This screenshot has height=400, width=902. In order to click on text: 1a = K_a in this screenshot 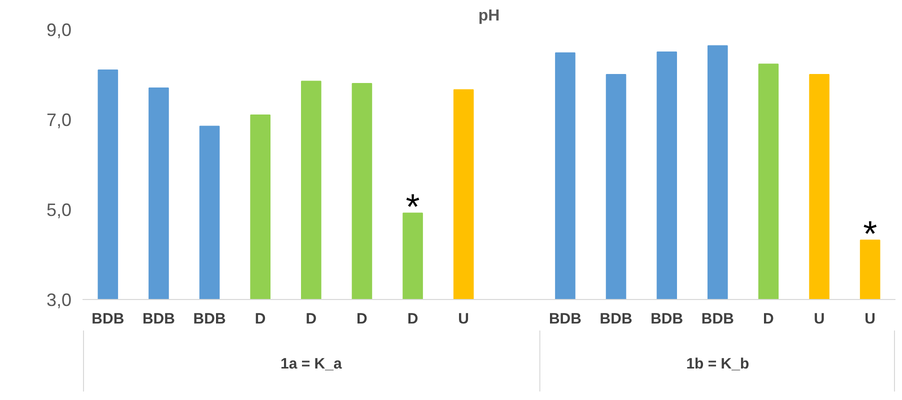, I will do `click(311, 364)`.